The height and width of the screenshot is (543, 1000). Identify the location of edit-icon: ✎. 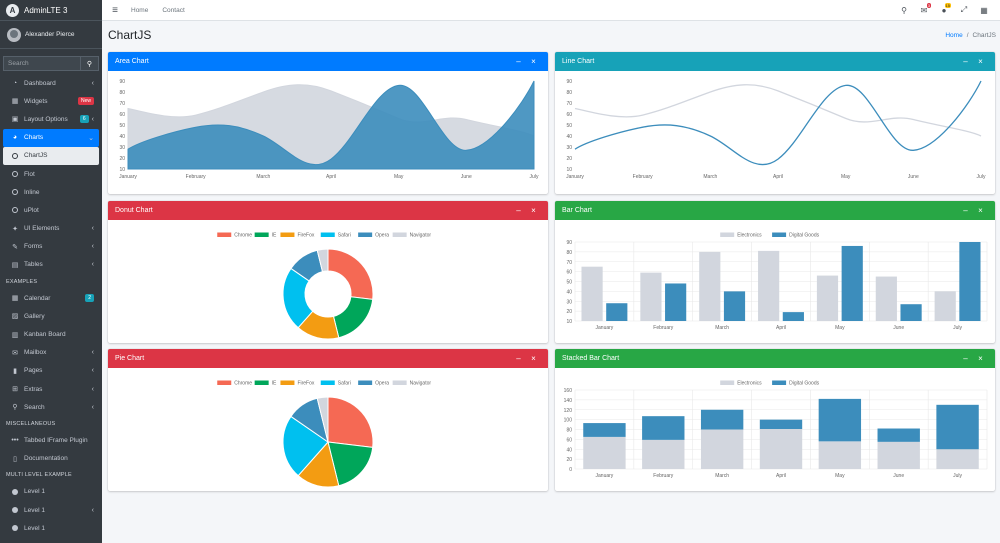
(15, 247).